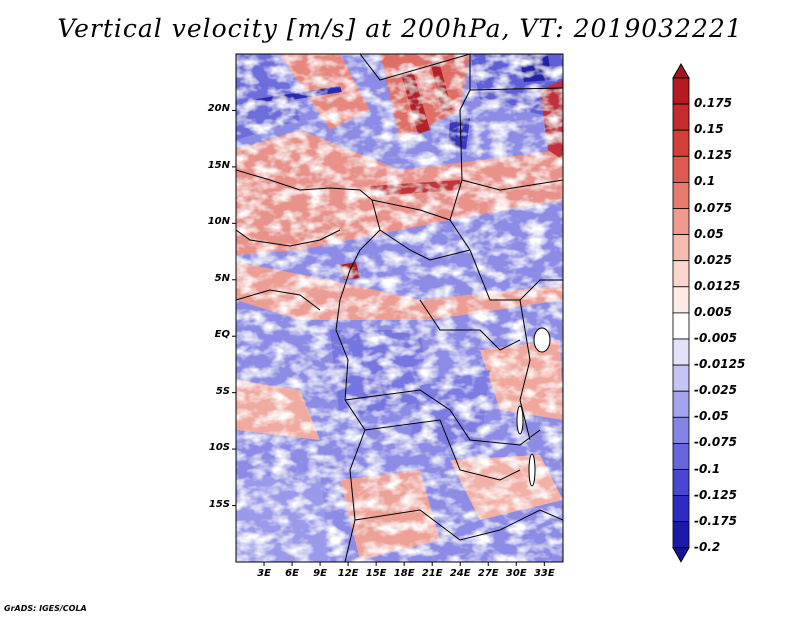 Image resolution: width=800 pixels, height=618 pixels. What do you see at coordinates (404, 573) in the screenshot?
I see `lon-label: 18E` at bounding box center [404, 573].